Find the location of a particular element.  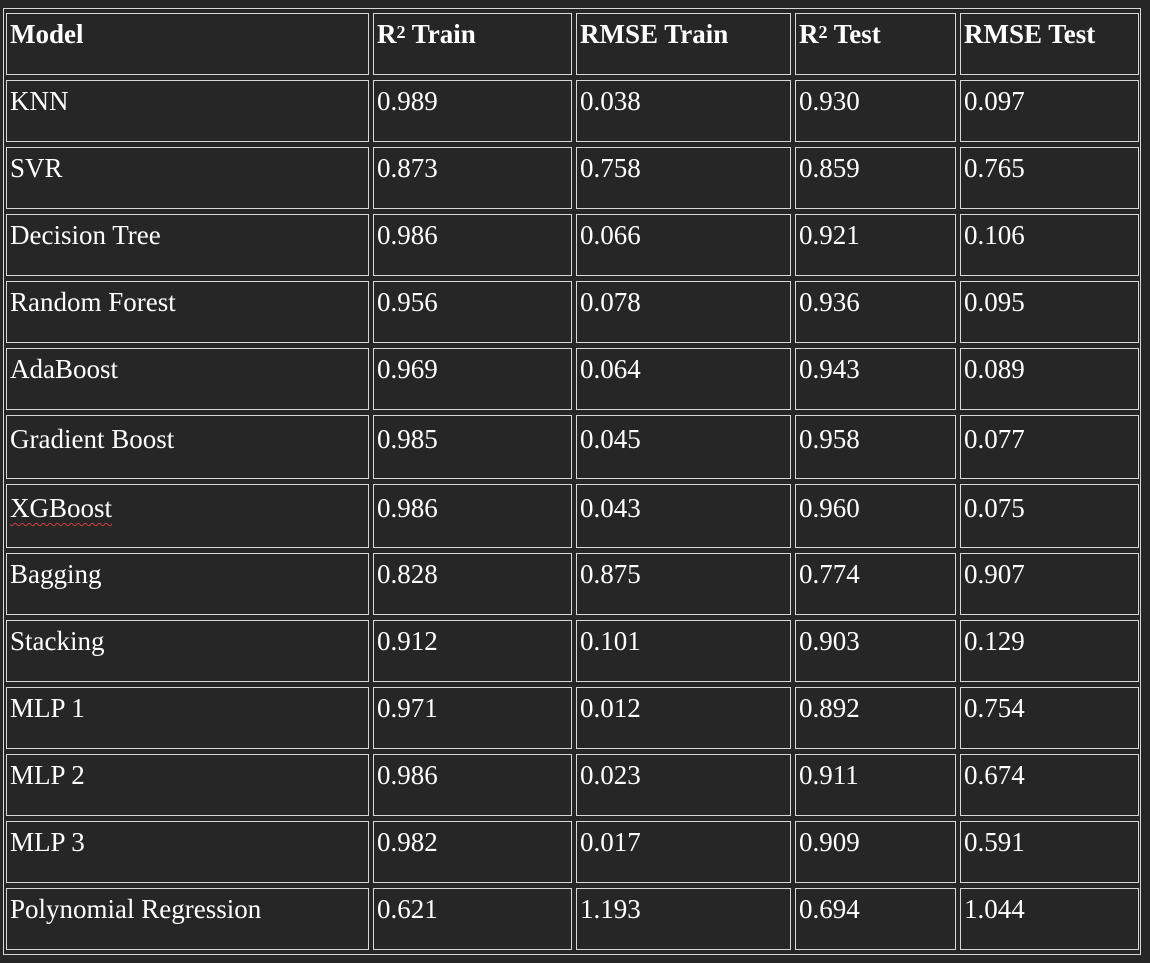

cell-model: Stacking is located at coordinates (187, 651).